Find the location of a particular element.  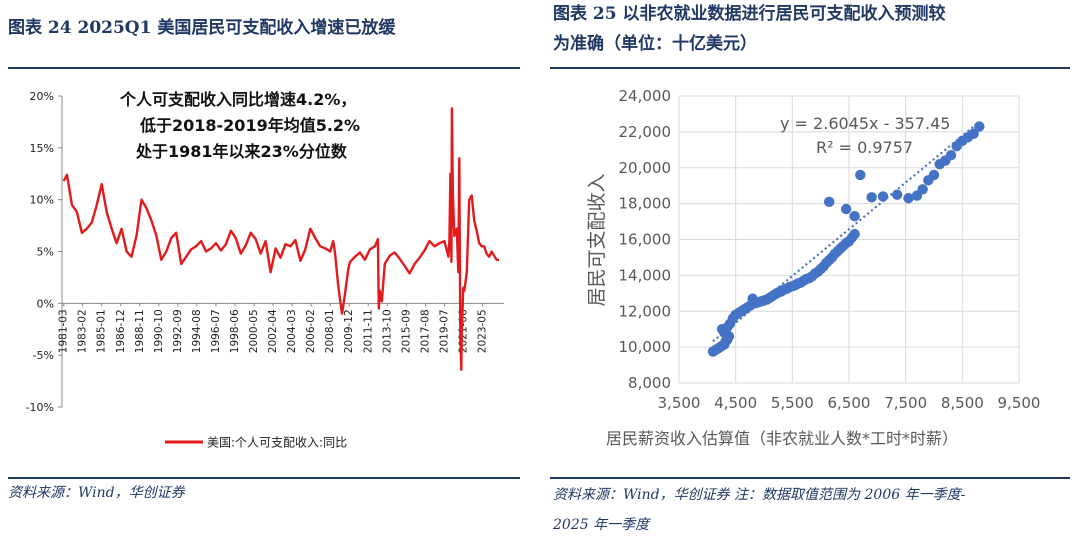

legend-label: 美国:个人可支配收入:同比 is located at coordinates (277, 443).